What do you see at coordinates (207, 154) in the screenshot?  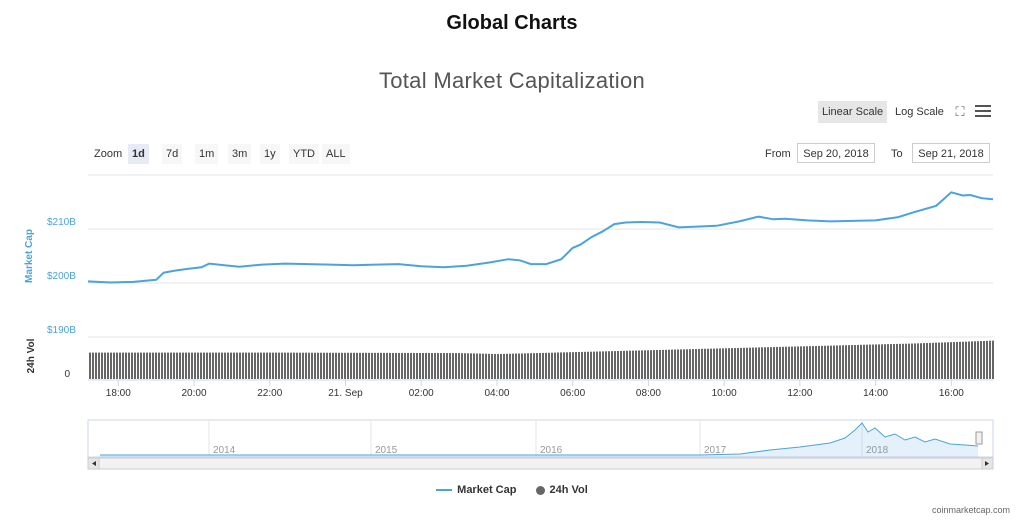 I see `zoom-1m-button: 1m` at bounding box center [207, 154].